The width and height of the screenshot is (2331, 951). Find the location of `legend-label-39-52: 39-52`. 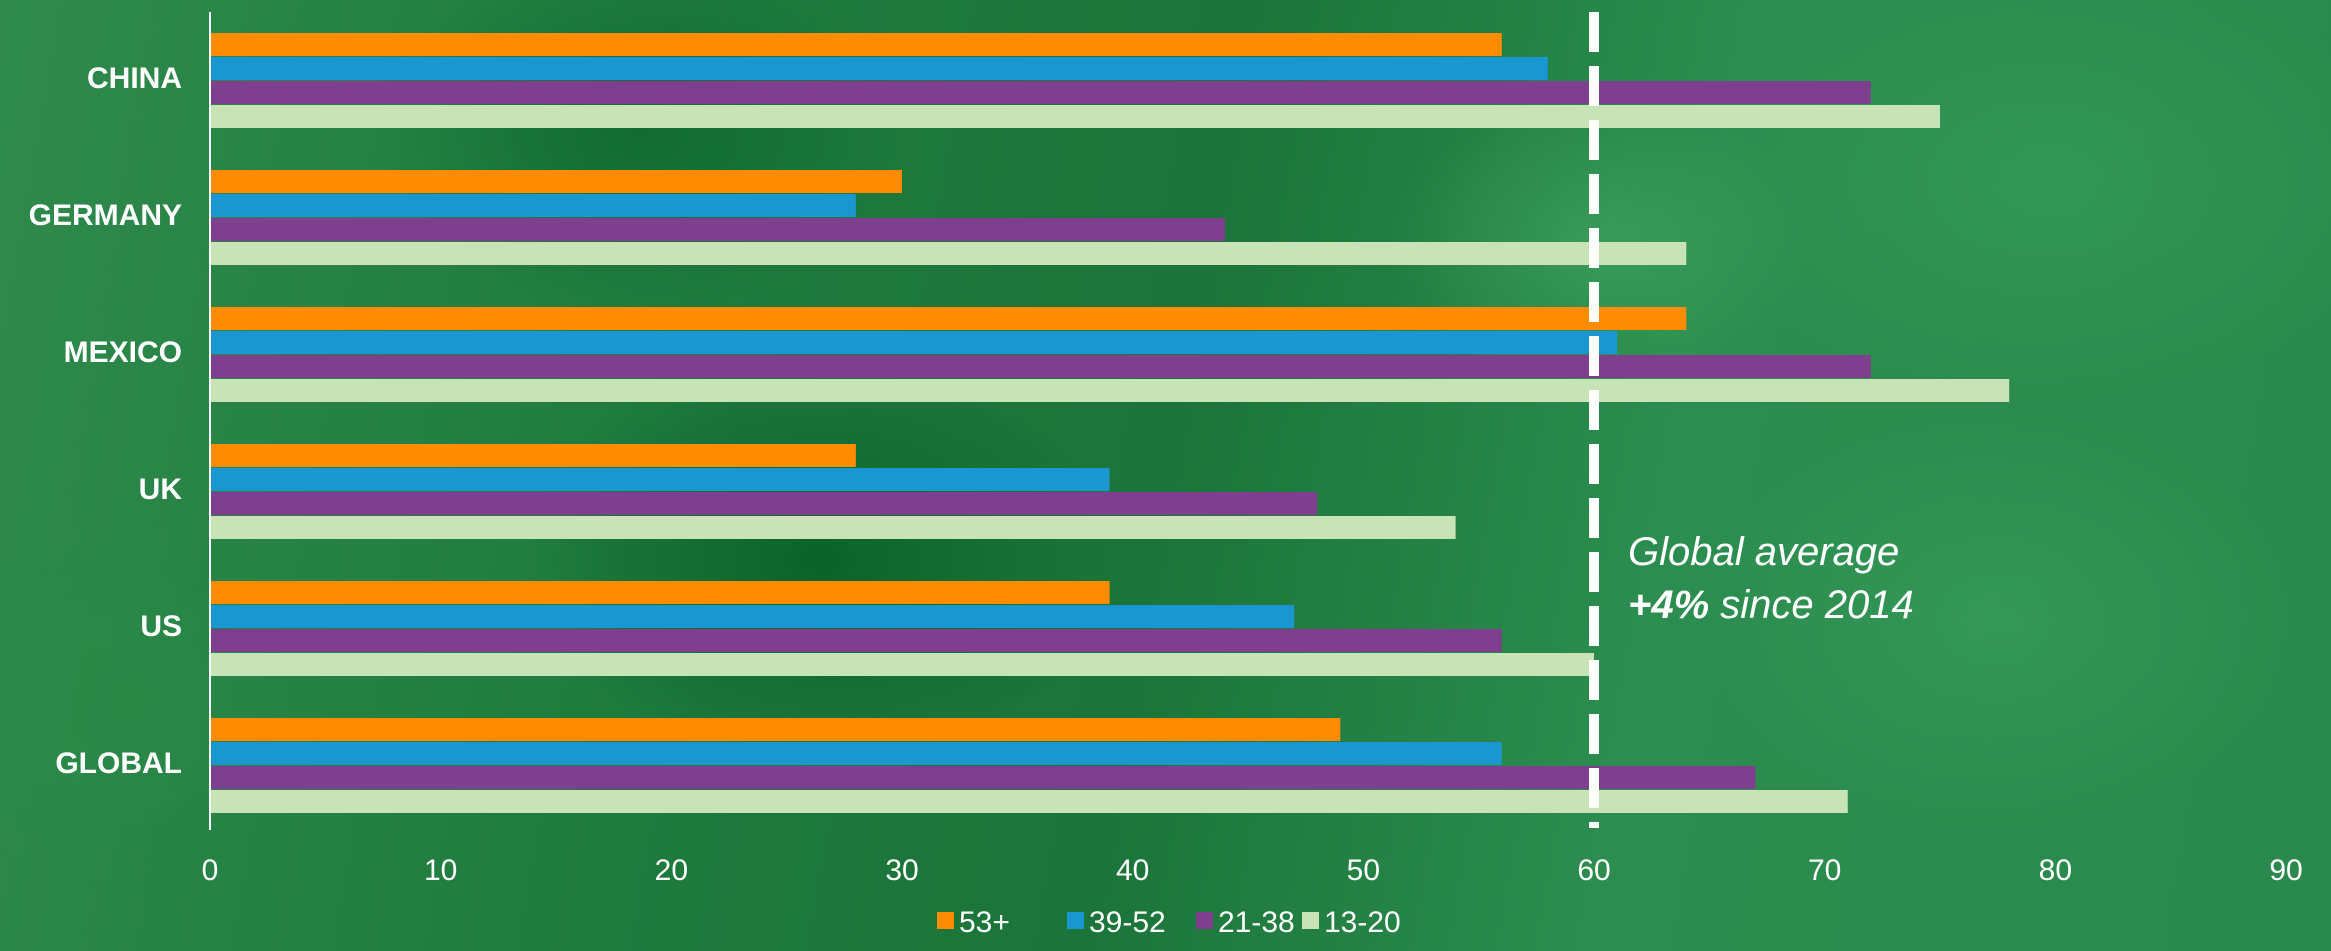

legend-label-39-52: 39-52 is located at coordinates (1127, 922).